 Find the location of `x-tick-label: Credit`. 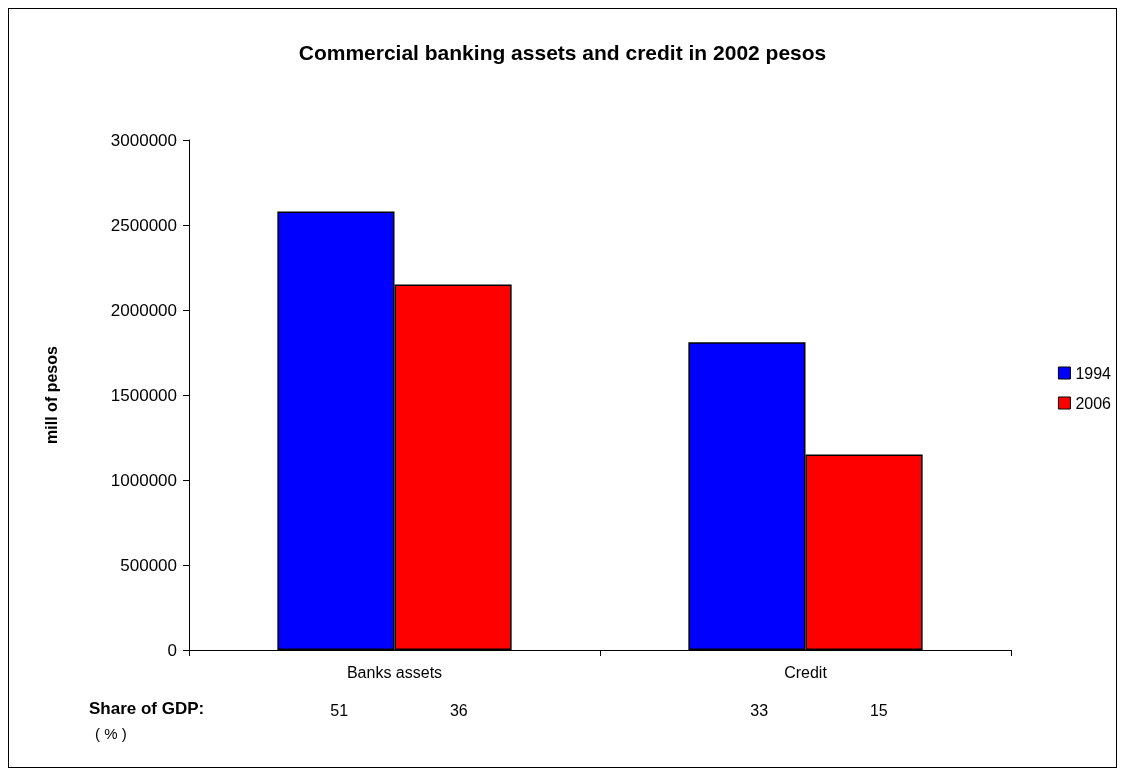

x-tick-label: Credit is located at coordinates (806, 672).